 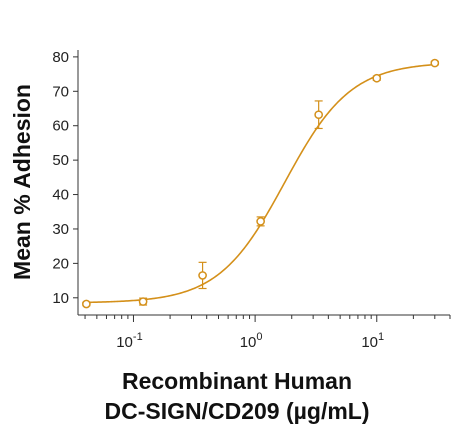 What do you see at coordinates (60, 160) in the screenshot?
I see `y-tick-label: 50` at bounding box center [60, 160].